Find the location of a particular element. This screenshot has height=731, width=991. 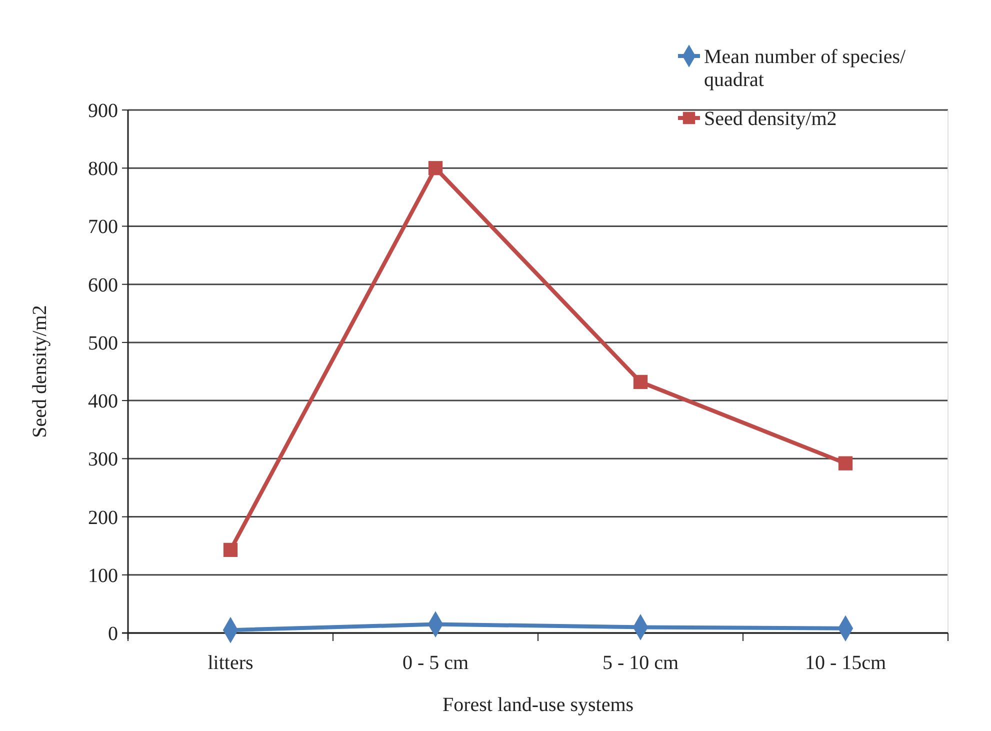

legend-label: Mean number of species/ quadrat is located at coordinates (805, 68).